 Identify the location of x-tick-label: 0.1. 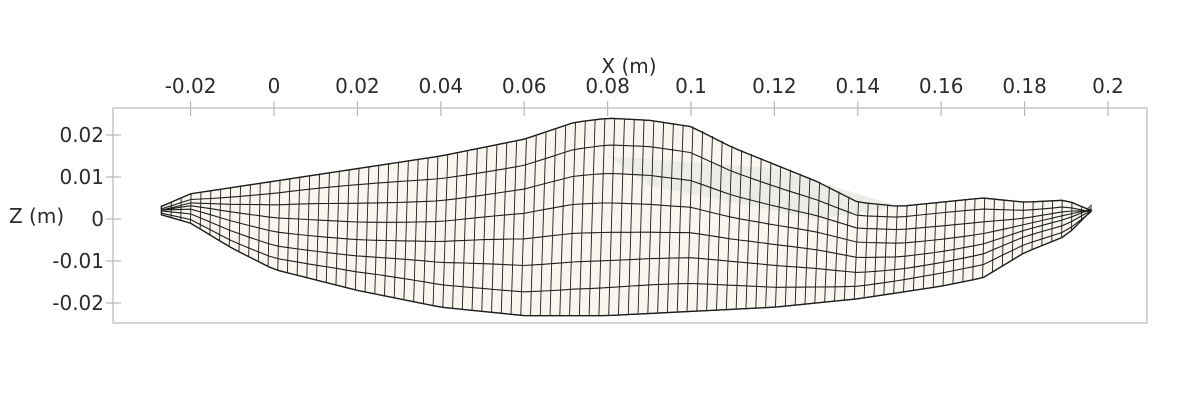
(691, 86).